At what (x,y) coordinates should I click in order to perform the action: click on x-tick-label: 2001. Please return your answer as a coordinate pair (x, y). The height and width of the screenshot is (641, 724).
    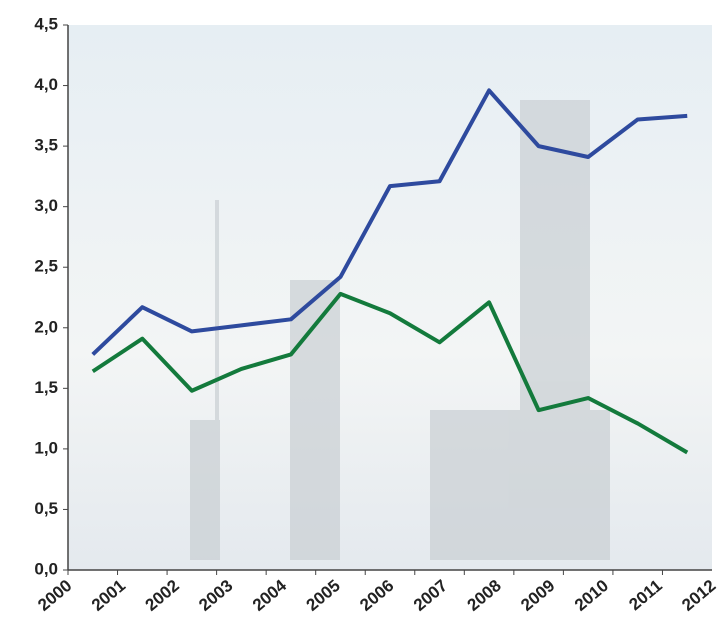
    Looking at the image, I should click on (108, 595).